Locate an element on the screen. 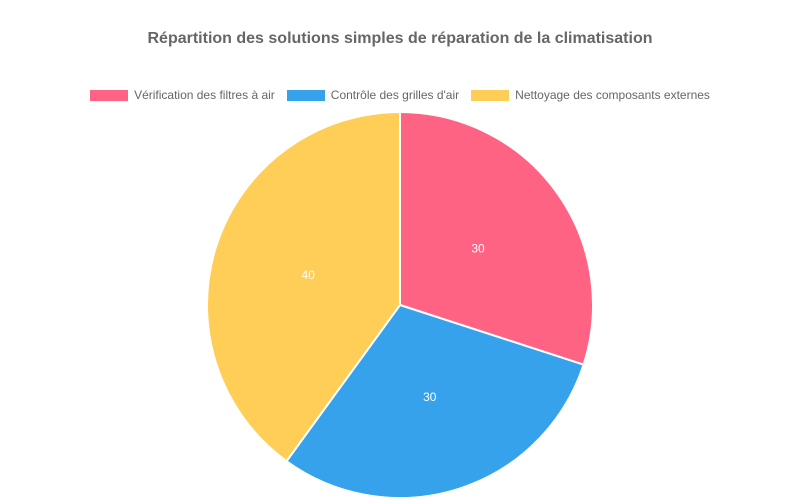  legend-label-grilles: Contrôle des grilles d'air is located at coordinates (395, 95).